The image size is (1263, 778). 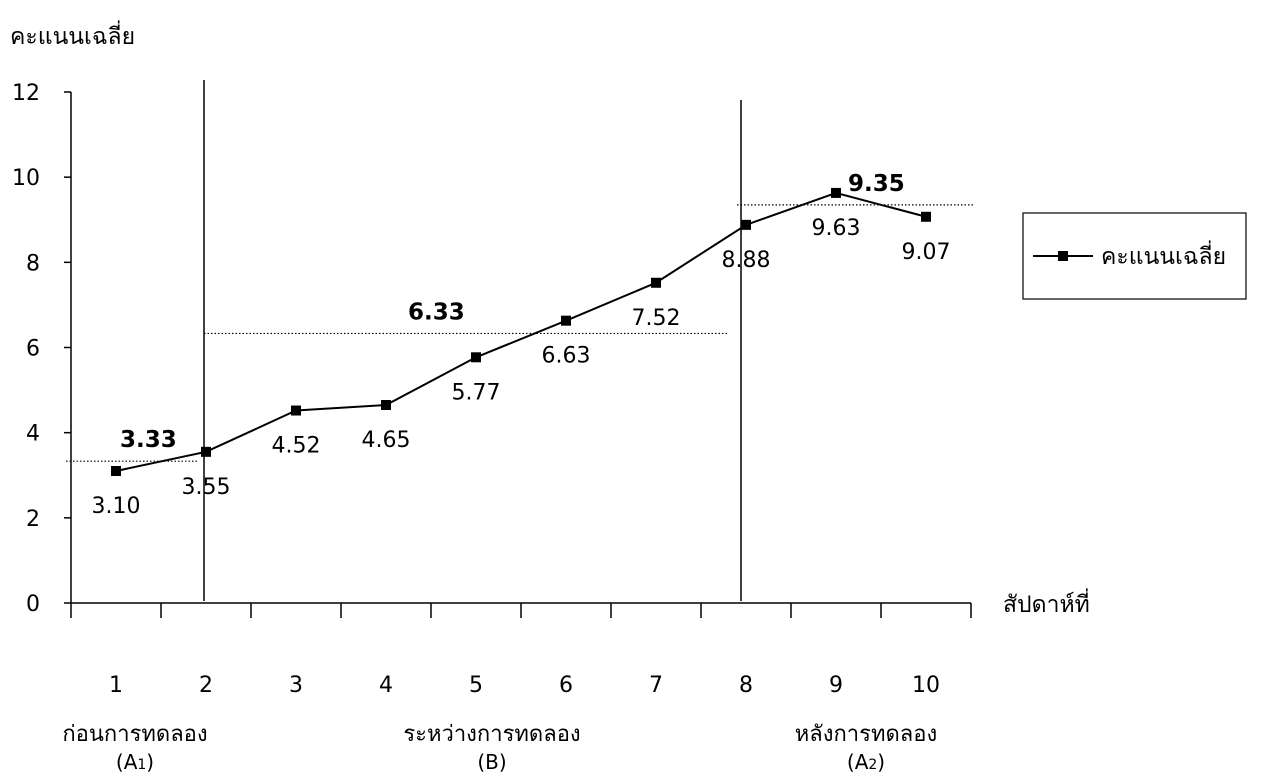 I want to click on data-label: 4.65, so click(x=386, y=440).